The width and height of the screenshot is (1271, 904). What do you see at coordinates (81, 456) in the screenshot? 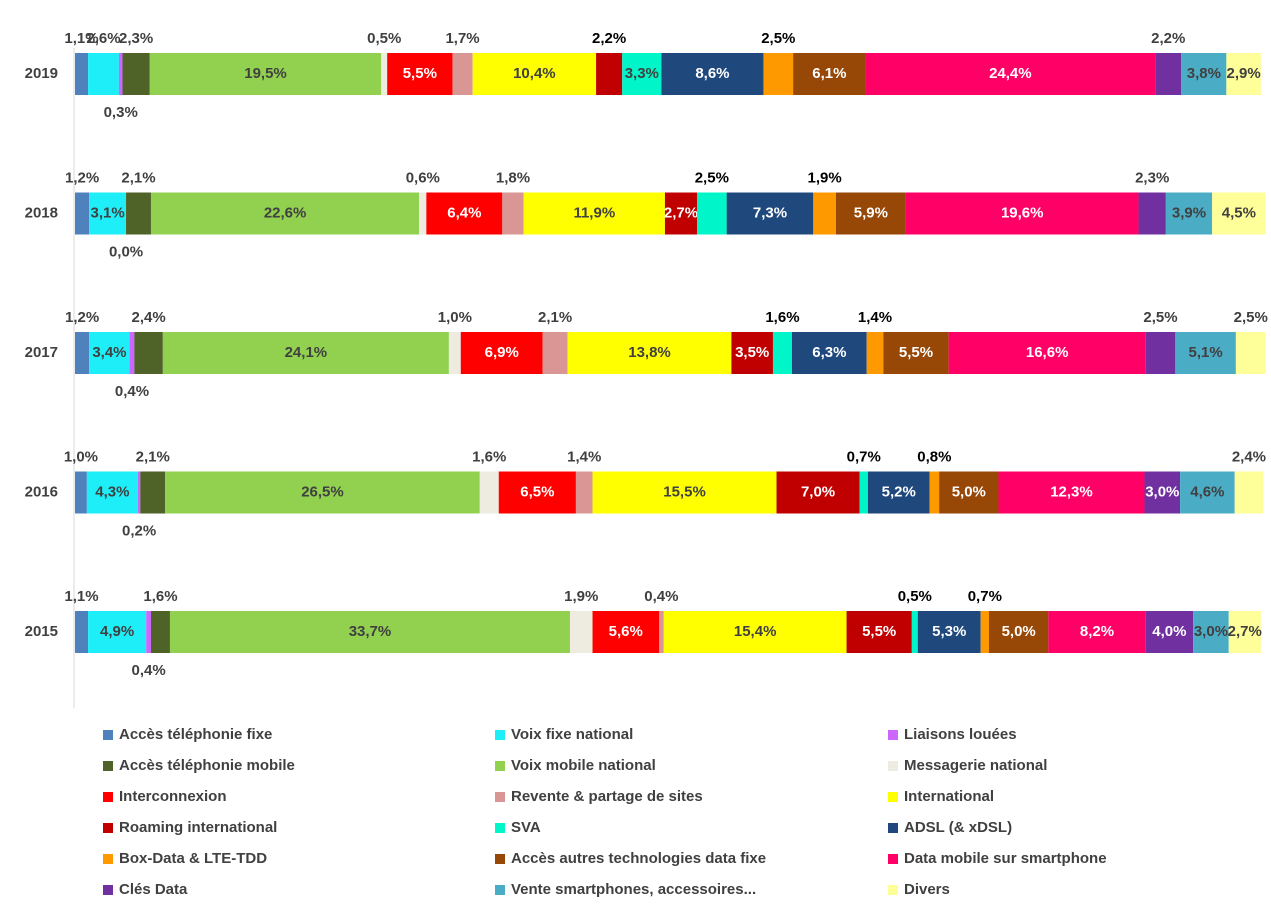
I see `data-label: 1,0%` at bounding box center [81, 456].